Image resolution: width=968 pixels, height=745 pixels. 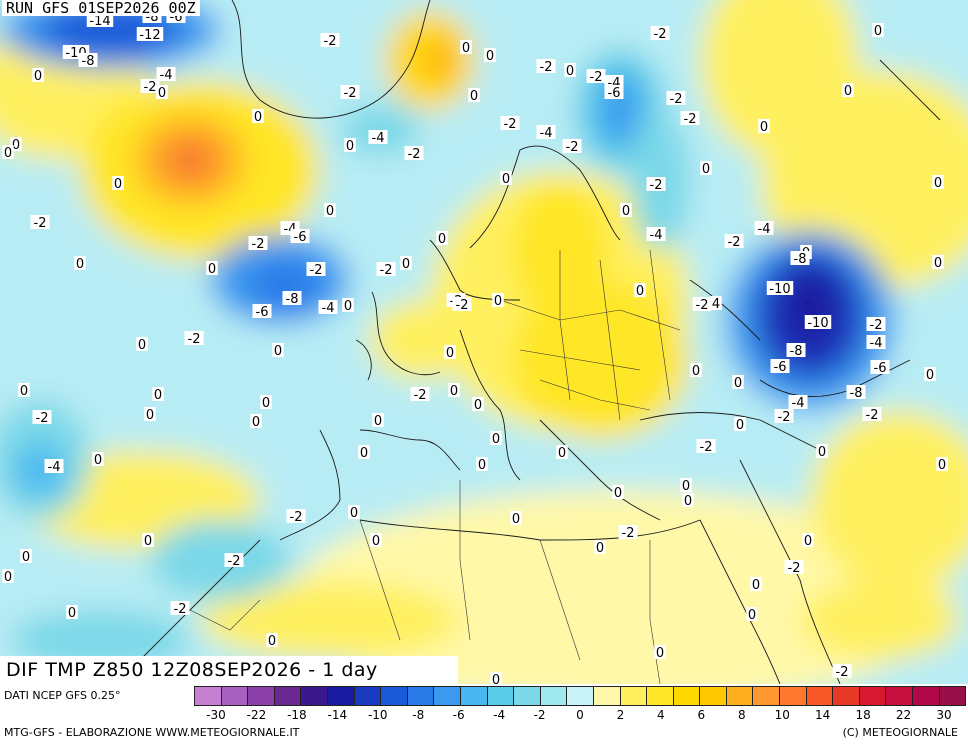 I want to click on svg-text: 4, so click(x=716, y=304).